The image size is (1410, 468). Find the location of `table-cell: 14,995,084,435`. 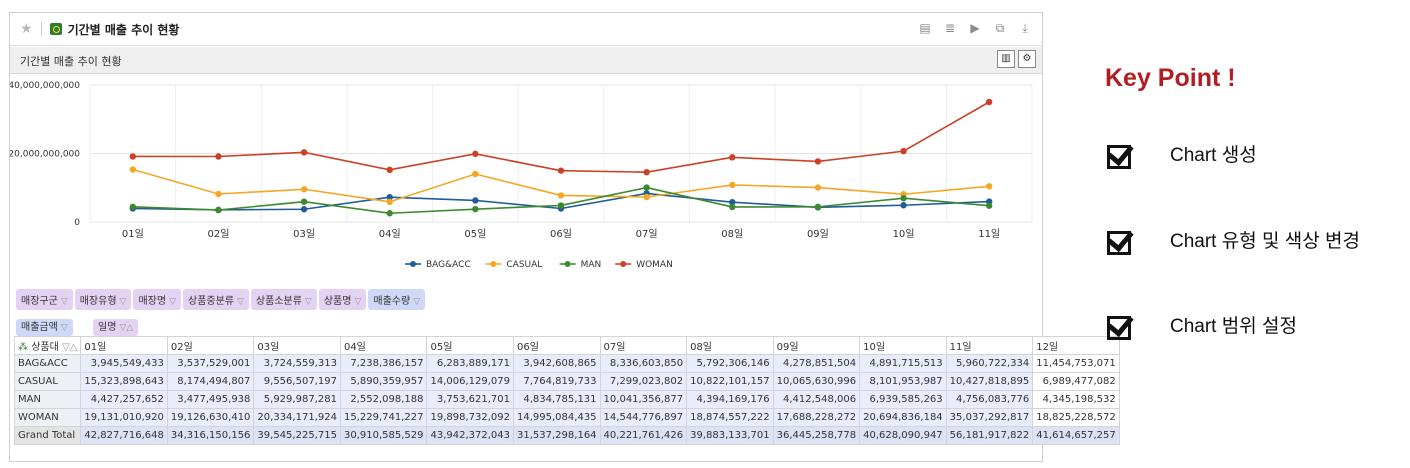

table-cell: 14,995,084,435 is located at coordinates (557, 417).